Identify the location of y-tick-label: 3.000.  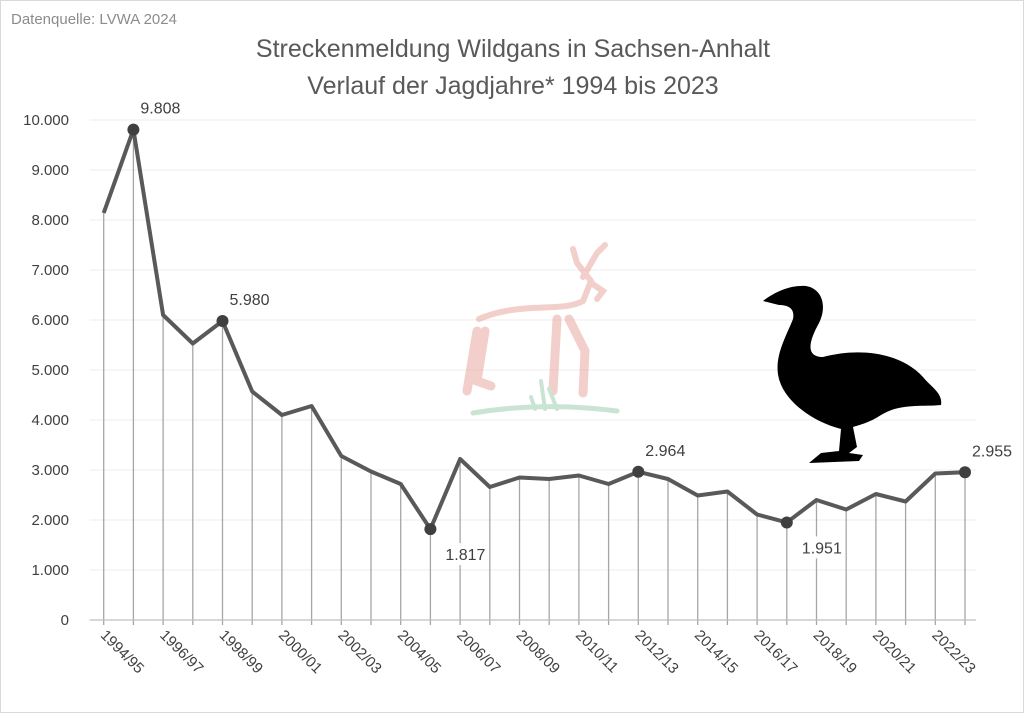
(50, 470).